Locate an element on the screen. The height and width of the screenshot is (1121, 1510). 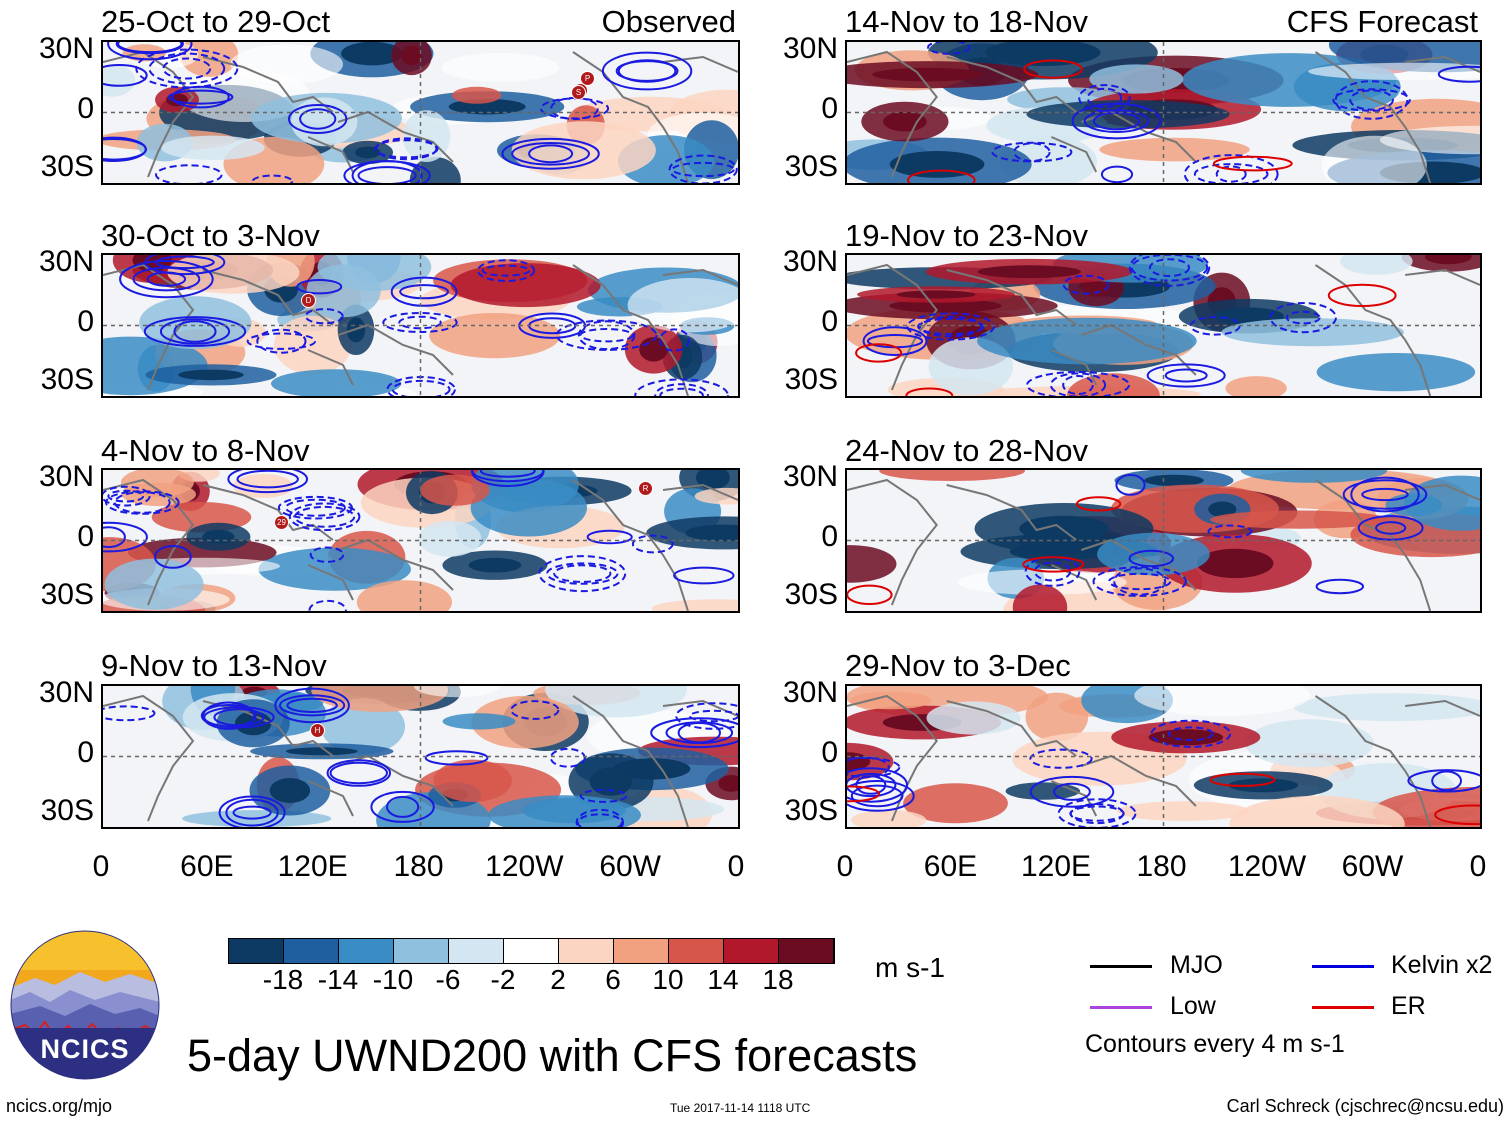
panel-title: 29-Nov to 3-Dec is located at coordinates (958, 665).